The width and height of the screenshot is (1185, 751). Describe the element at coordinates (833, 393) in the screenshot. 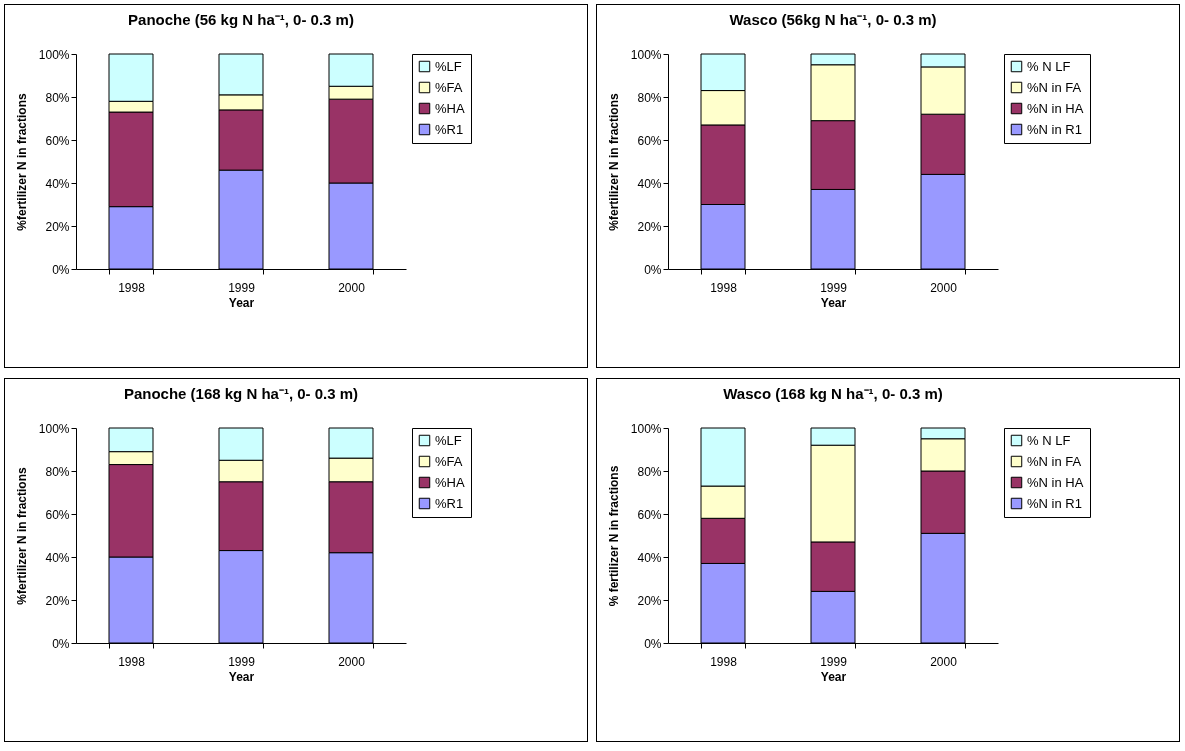

I see `chart-title: Wasco (168 kg N ha⁻¹, 0- 0.3 m)` at that location.